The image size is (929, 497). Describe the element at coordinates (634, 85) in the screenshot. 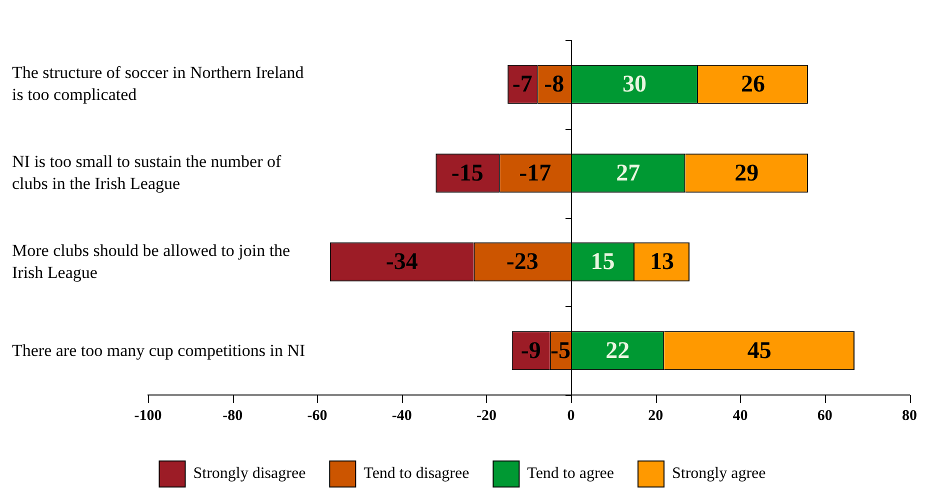

I see `data-label: 30` at that location.